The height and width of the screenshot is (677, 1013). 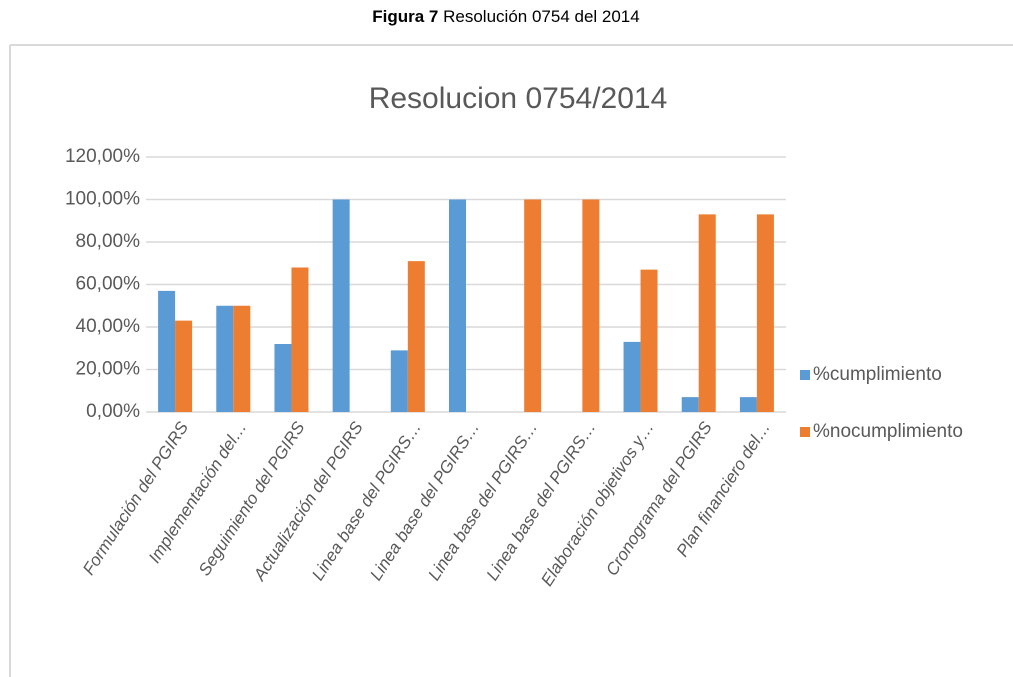 I want to click on x-tick-label: Formulación del PGIRS, so click(x=136, y=498).